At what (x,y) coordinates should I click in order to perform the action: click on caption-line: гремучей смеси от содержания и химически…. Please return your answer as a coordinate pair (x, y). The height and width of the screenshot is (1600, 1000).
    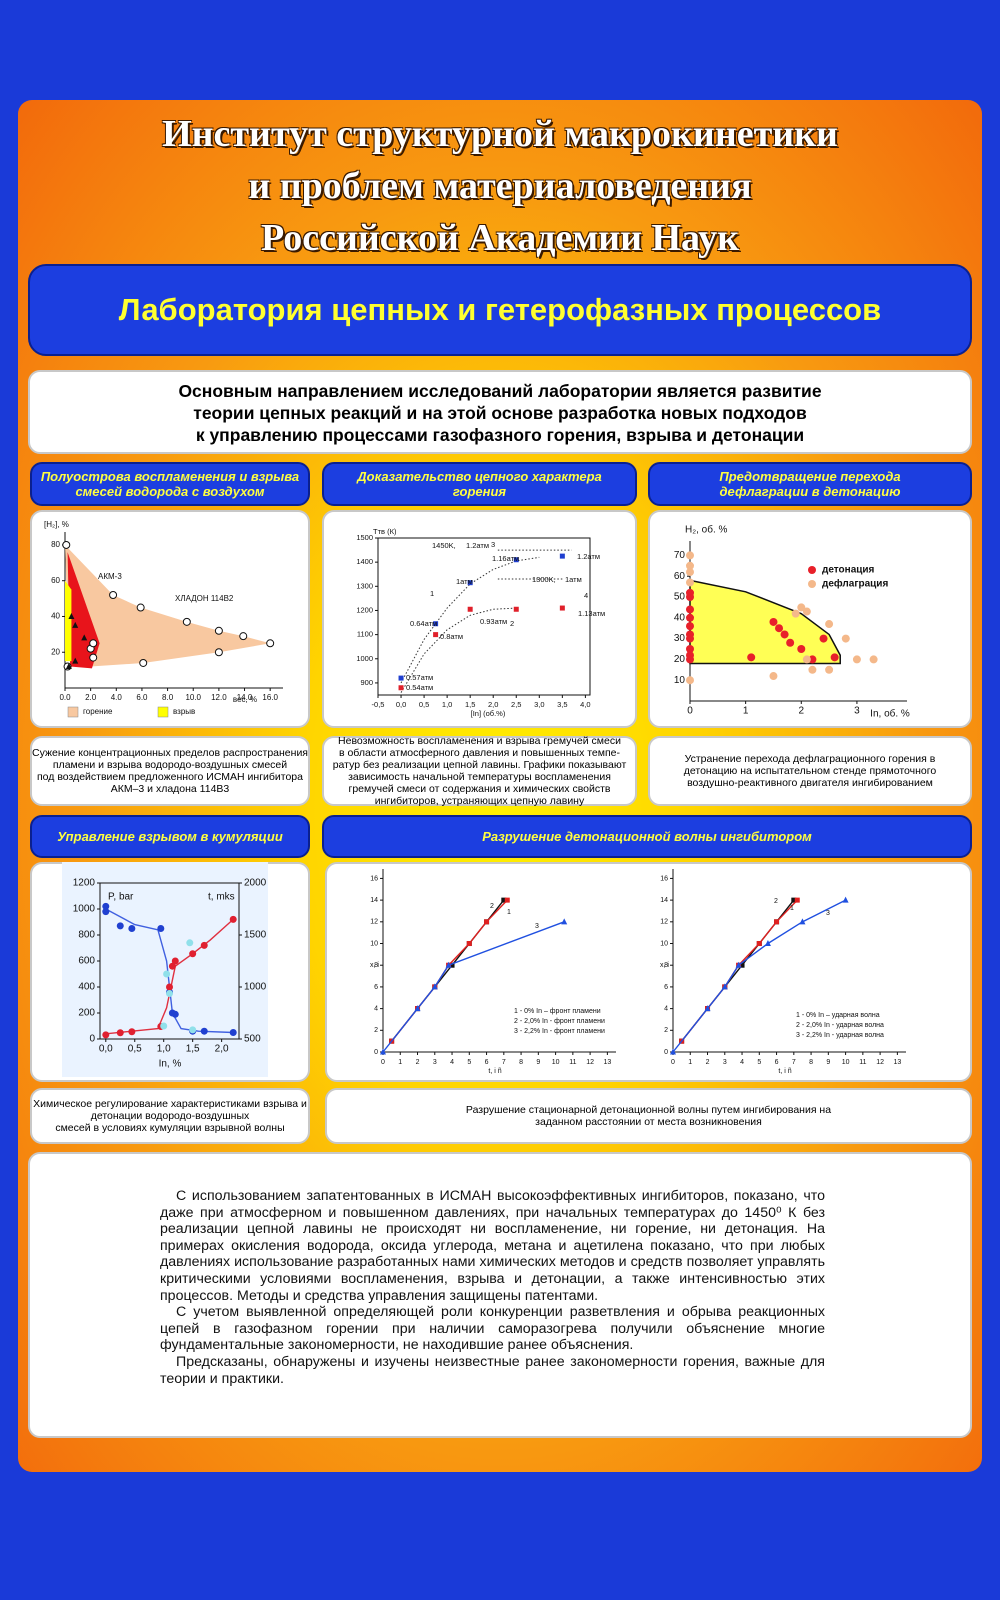
    Looking at the image, I should click on (479, 789).